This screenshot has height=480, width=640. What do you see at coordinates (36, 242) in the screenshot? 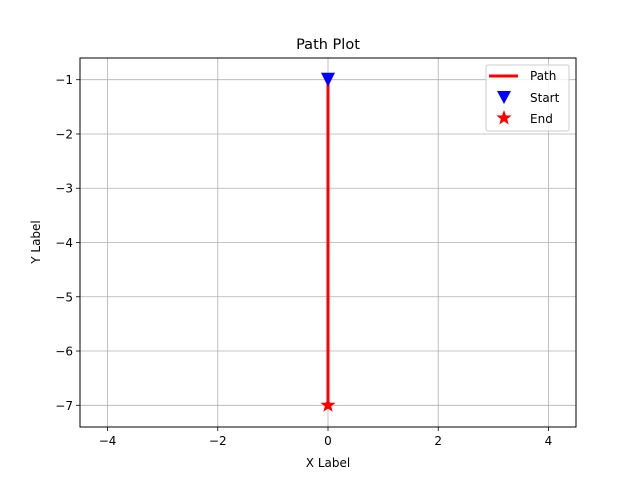
I see `y-axis-label: Y Label` at bounding box center [36, 242].